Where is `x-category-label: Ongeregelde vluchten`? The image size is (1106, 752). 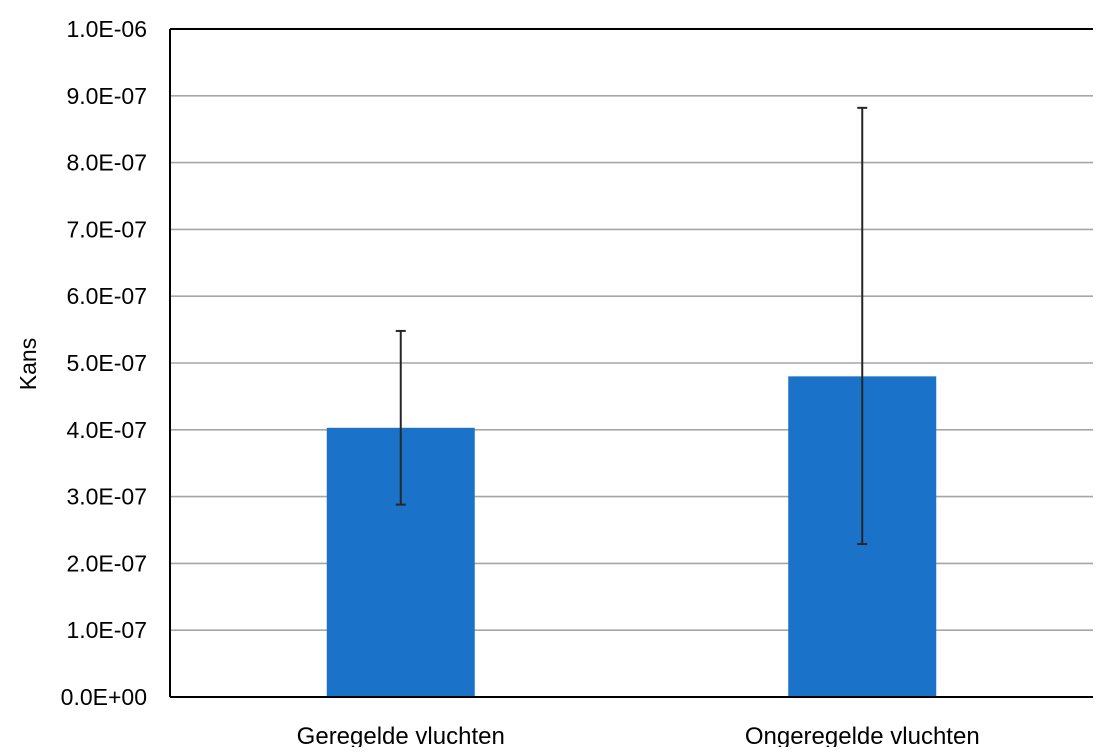
x-category-label: Ongeregelde vluchten is located at coordinates (862, 735).